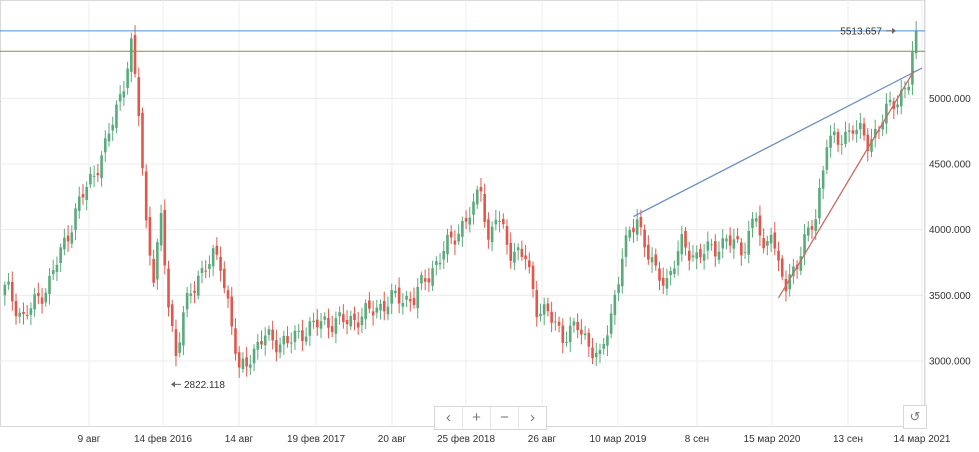 This screenshot has height=452, width=979. Describe the element at coordinates (915, 417) in the screenshot. I see `reset-zoom-button: ↺` at that location.